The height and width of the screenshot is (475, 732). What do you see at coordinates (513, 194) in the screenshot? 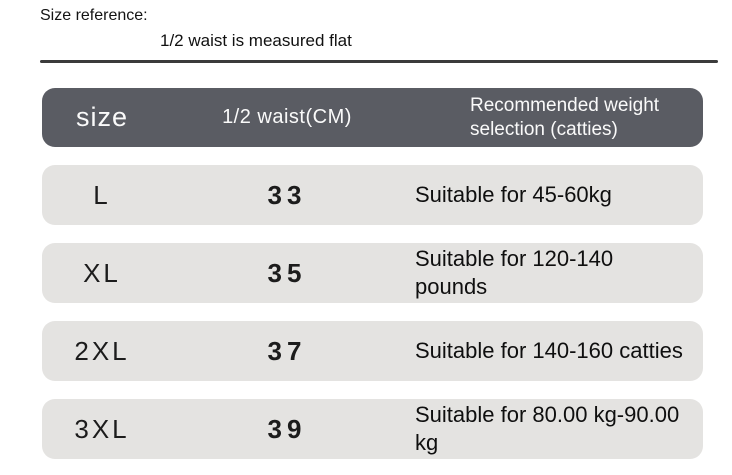
I see `weight-cell: Suitable for 45-60kg` at bounding box center [513, 194].